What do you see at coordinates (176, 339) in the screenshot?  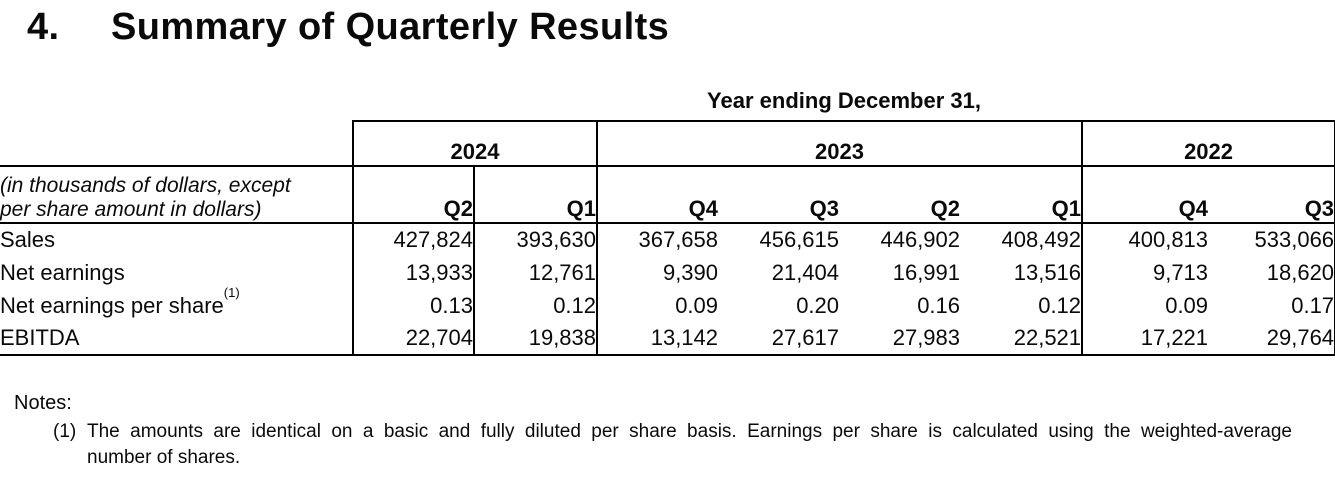 I see `row-label-ebitda: EBITDA` at bounding box center [176, 339].